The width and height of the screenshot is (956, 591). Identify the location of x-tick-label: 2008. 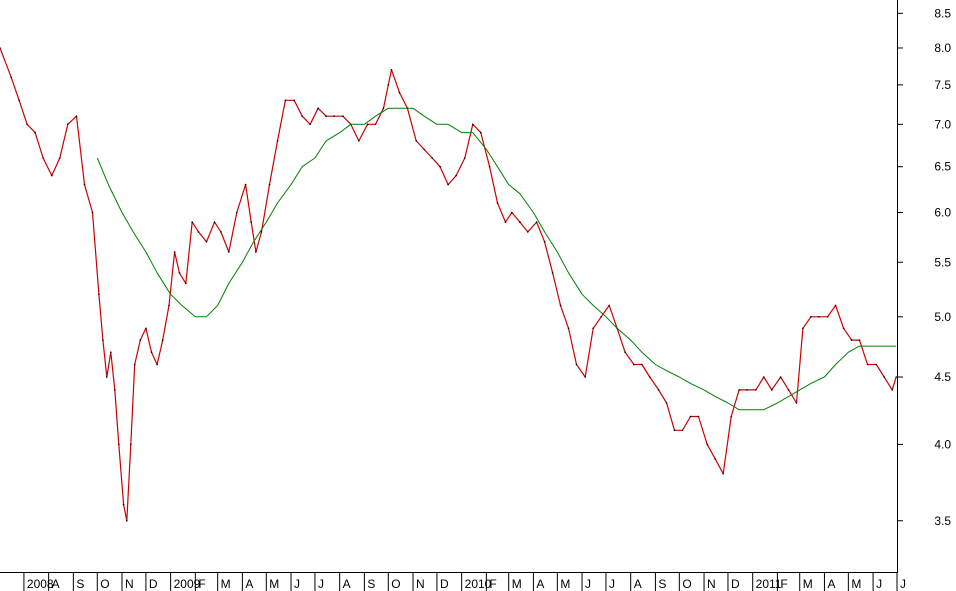
(40, 584).